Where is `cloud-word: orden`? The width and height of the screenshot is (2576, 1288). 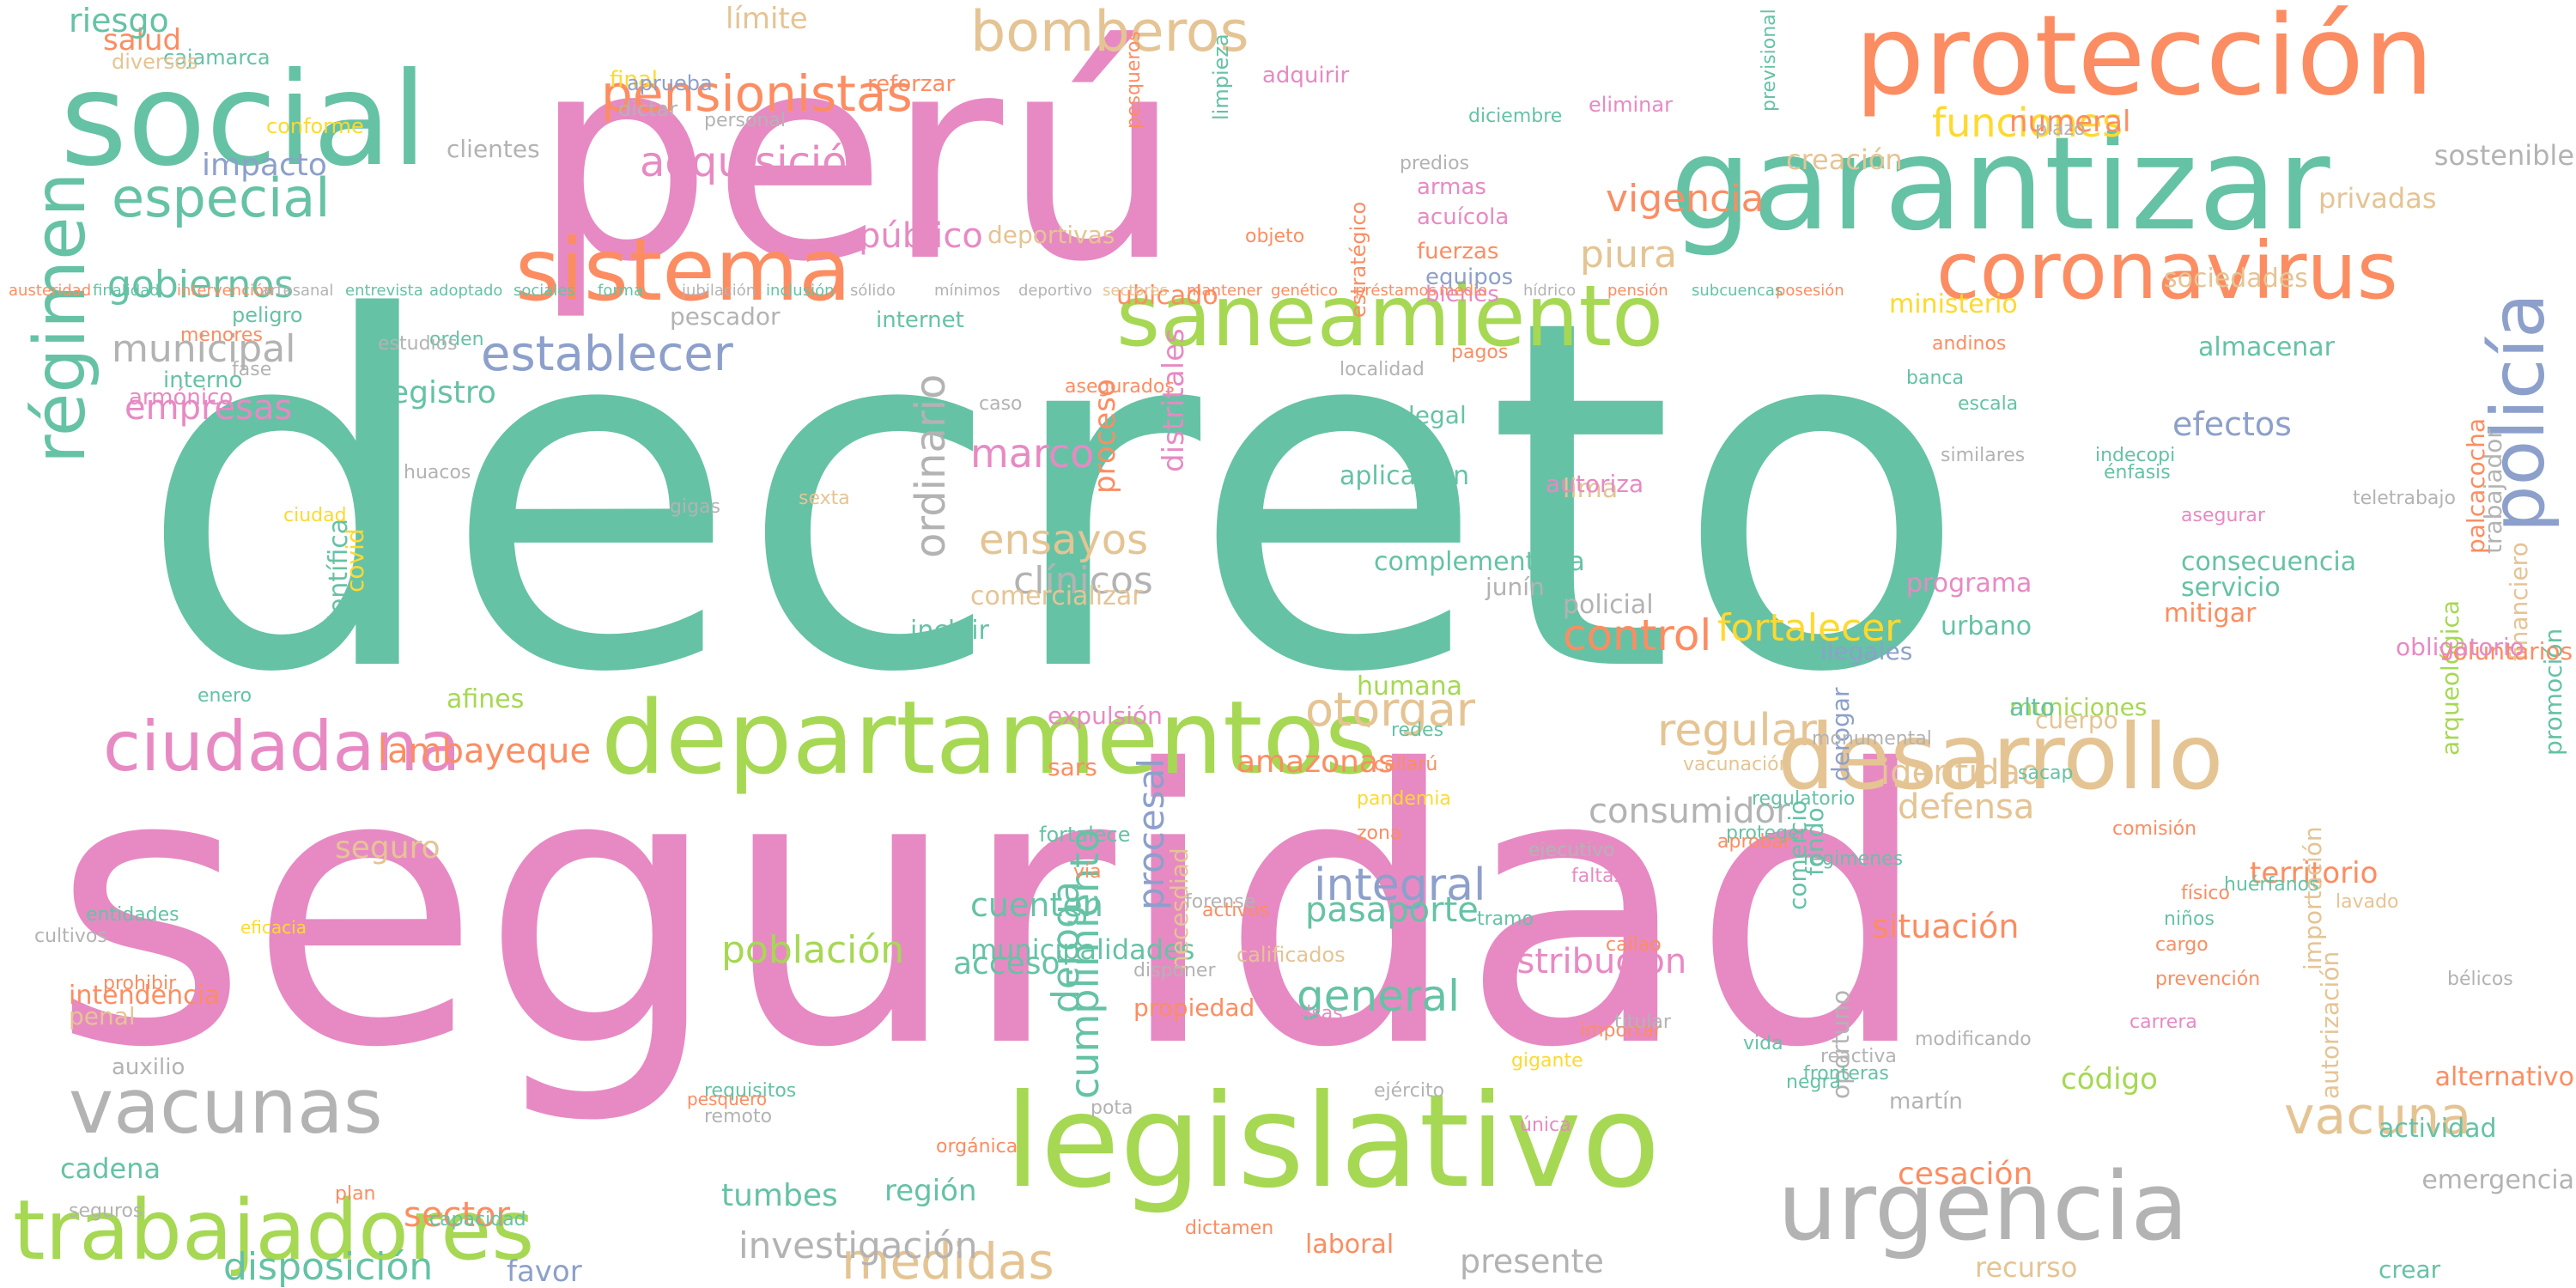 cloud-word: orden is located at coordinates (457, 339).